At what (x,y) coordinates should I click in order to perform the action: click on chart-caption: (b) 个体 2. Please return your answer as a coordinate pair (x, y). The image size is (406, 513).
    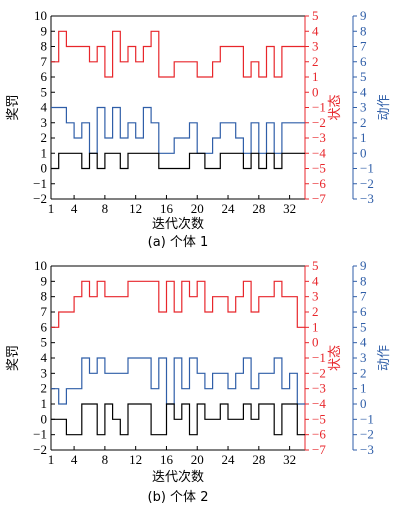
    Looking at the image, I should click on (178, 497).